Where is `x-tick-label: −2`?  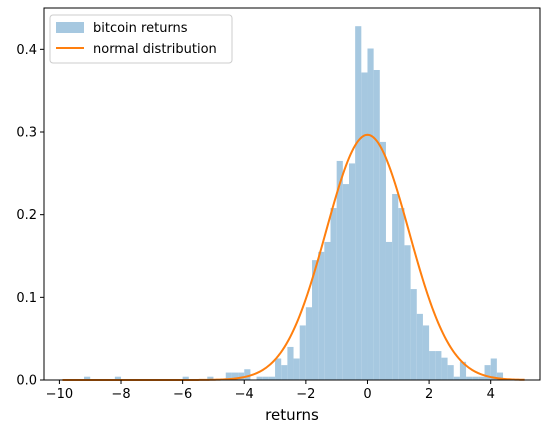
x-tick-label: −2 is located at coordinates (305, 394).